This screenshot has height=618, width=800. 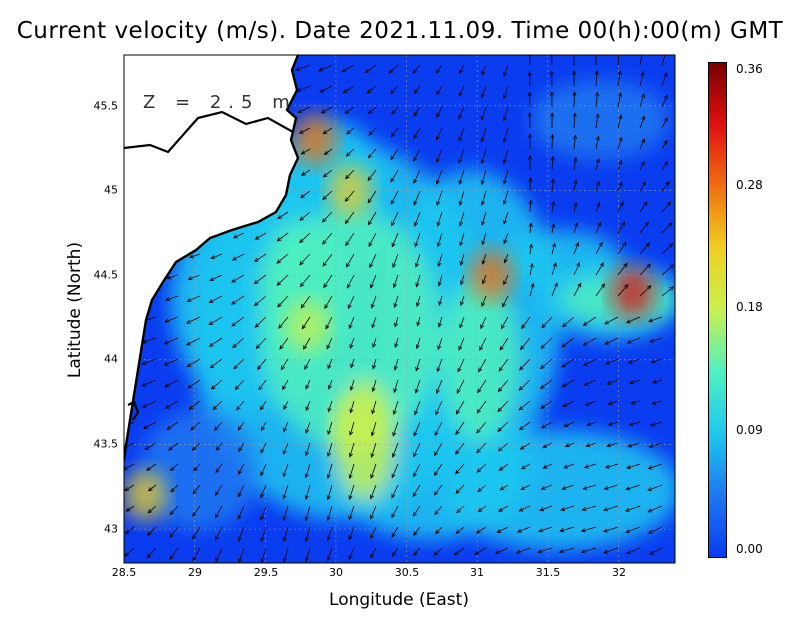 I want to click on y-tick-label: 43.5, so click(x=106, y=444).